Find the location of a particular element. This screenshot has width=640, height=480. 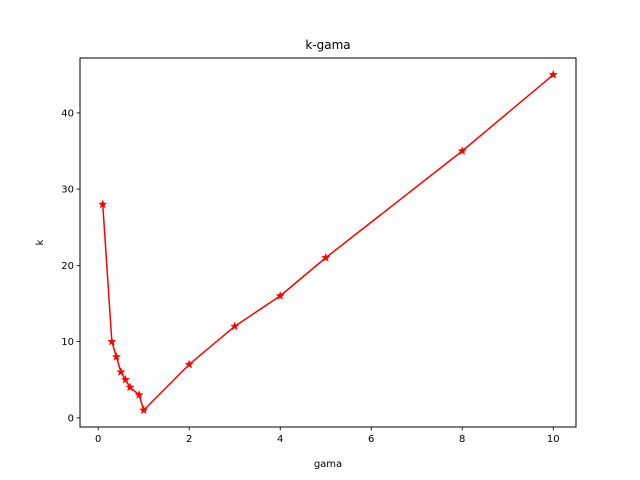

x-tick-label: 8 is located at coordinates (462, 439).